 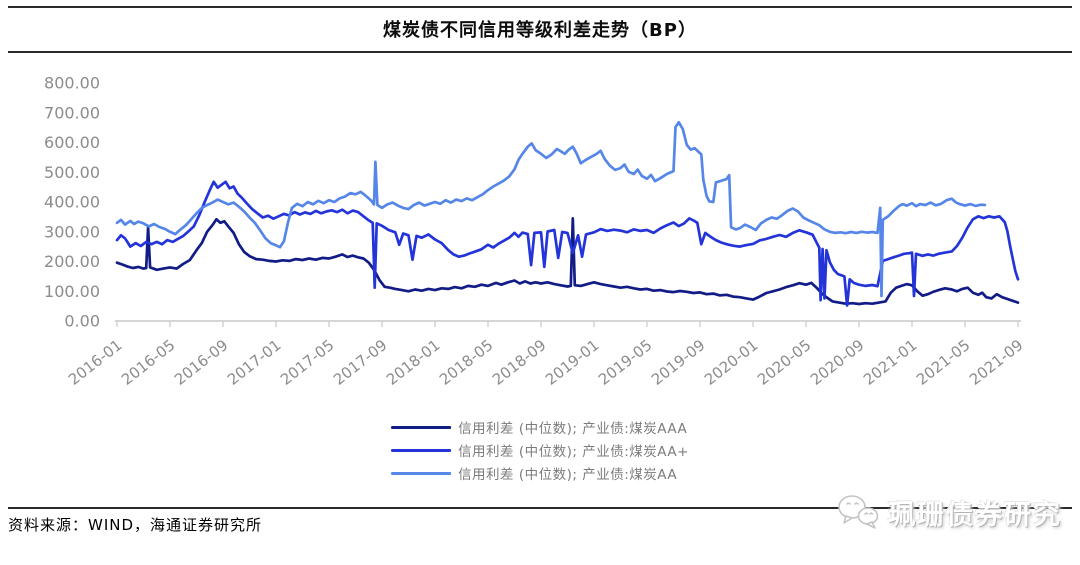 What do you see at coordinates (540, 508) in the screenshot?
I see `footer-divider` at bounding box center [540, 508].